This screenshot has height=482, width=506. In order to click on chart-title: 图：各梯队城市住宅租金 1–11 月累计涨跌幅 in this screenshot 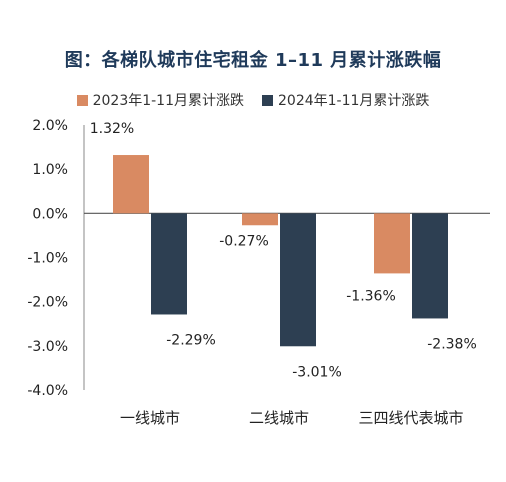, I will do `click(253, 60)`.